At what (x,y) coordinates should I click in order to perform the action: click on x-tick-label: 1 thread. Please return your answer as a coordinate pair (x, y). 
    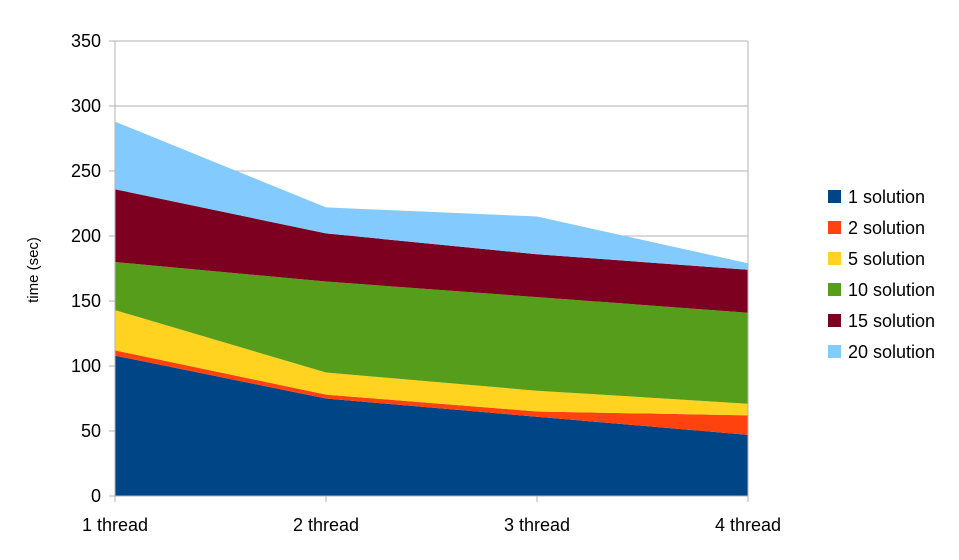
    Looking at the image, I should click on (115, 525).